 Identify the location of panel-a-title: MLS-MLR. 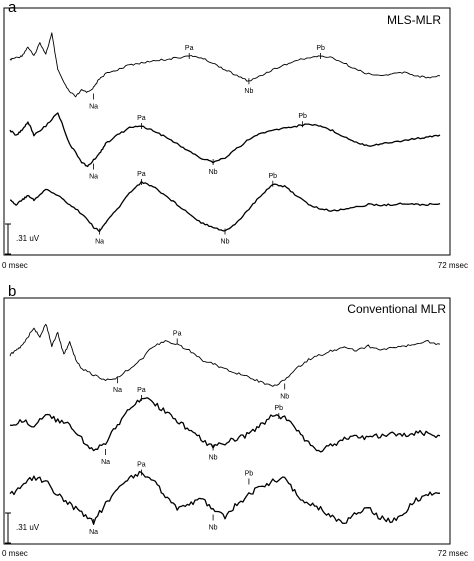
(414, 20).